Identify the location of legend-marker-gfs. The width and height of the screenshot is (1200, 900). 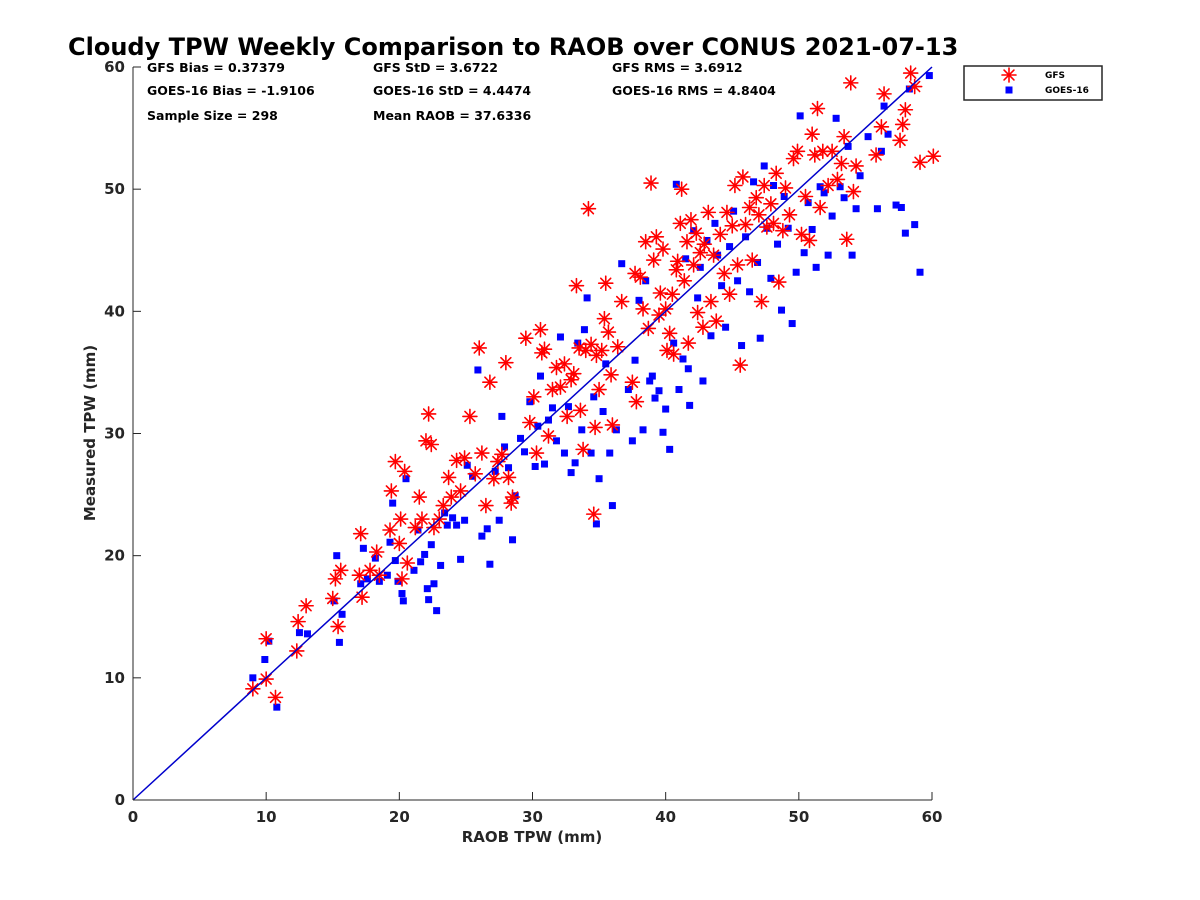
(1009, 75).